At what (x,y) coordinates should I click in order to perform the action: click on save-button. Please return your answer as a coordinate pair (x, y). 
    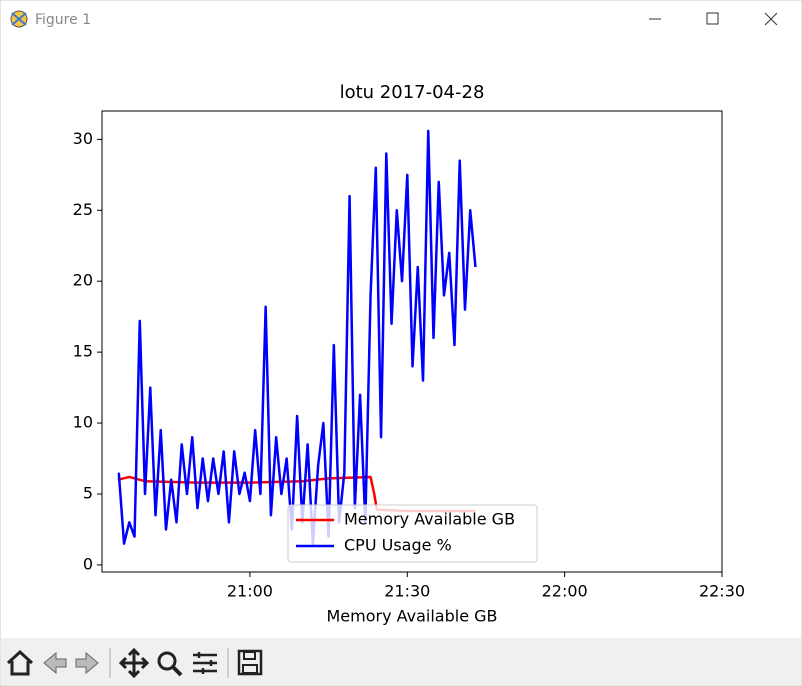
    Looking at the image, I should click on (250, 662).